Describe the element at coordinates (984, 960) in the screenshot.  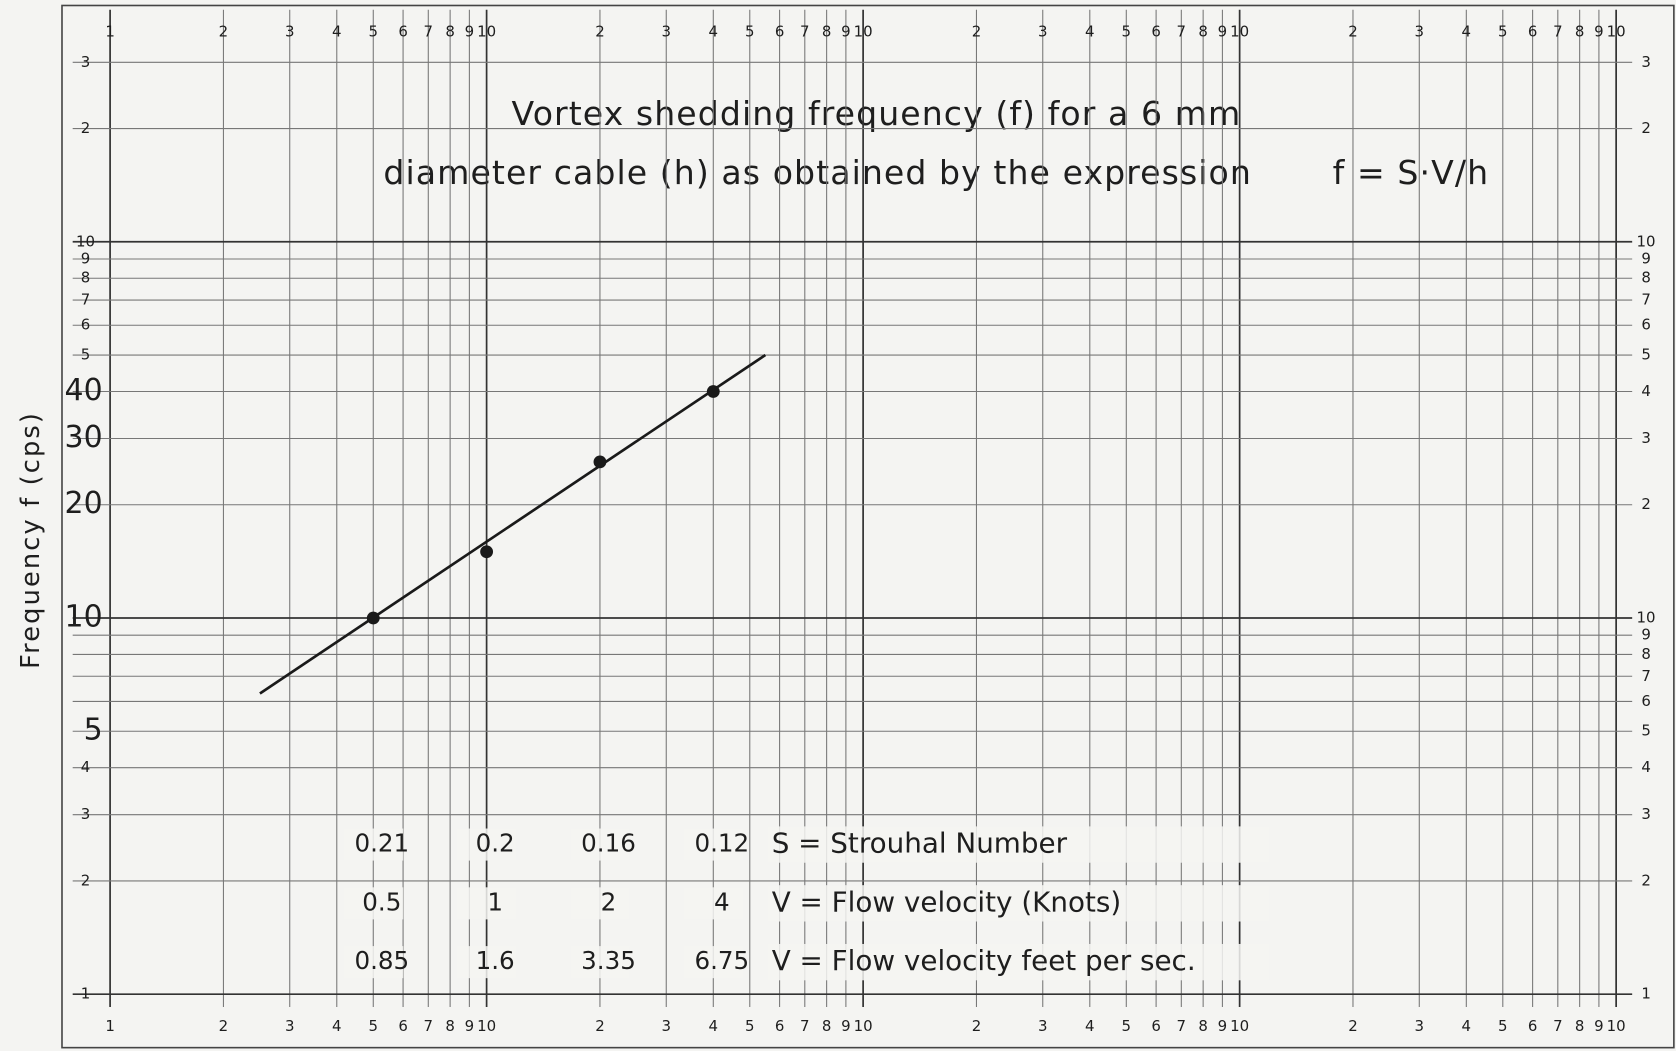
I see `table-row-label: V = Flow velocity feet per sec.` at that location.